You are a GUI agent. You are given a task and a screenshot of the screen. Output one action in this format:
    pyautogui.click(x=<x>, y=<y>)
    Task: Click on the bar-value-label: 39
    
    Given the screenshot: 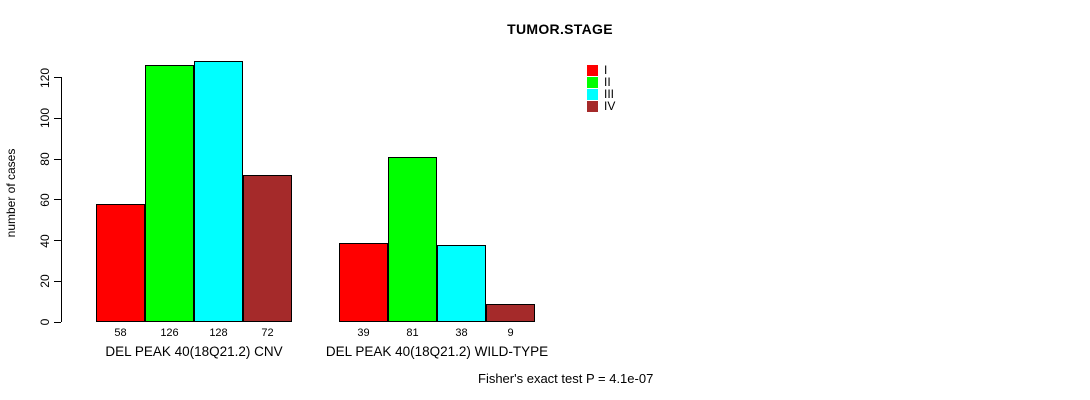 What is the action you would take?
    pyautogui.click(x=363, y=333)
    